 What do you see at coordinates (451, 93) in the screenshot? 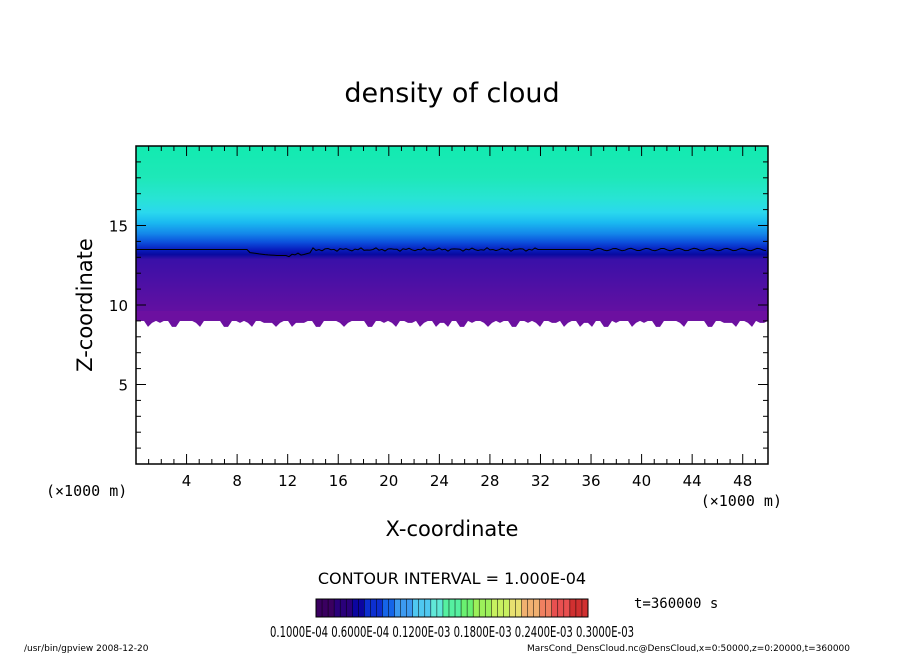
I see `chart-title: density of cloud` at bounding box center [451, 93].